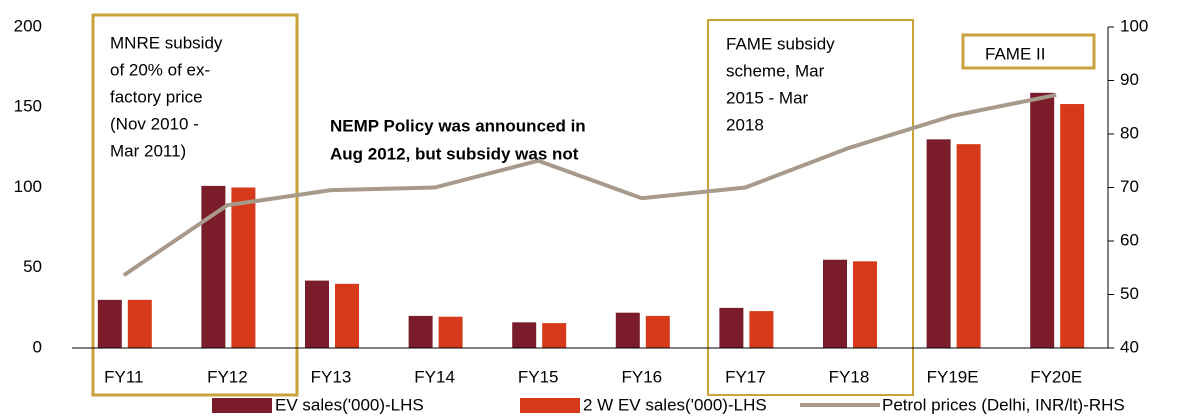 The height and width of the screenshot is (416, 1179). What do you see at coordinates (160, 69) in the screenshot?
I see `annotation: of 20% of ex-` at bounding box center [160, 69].